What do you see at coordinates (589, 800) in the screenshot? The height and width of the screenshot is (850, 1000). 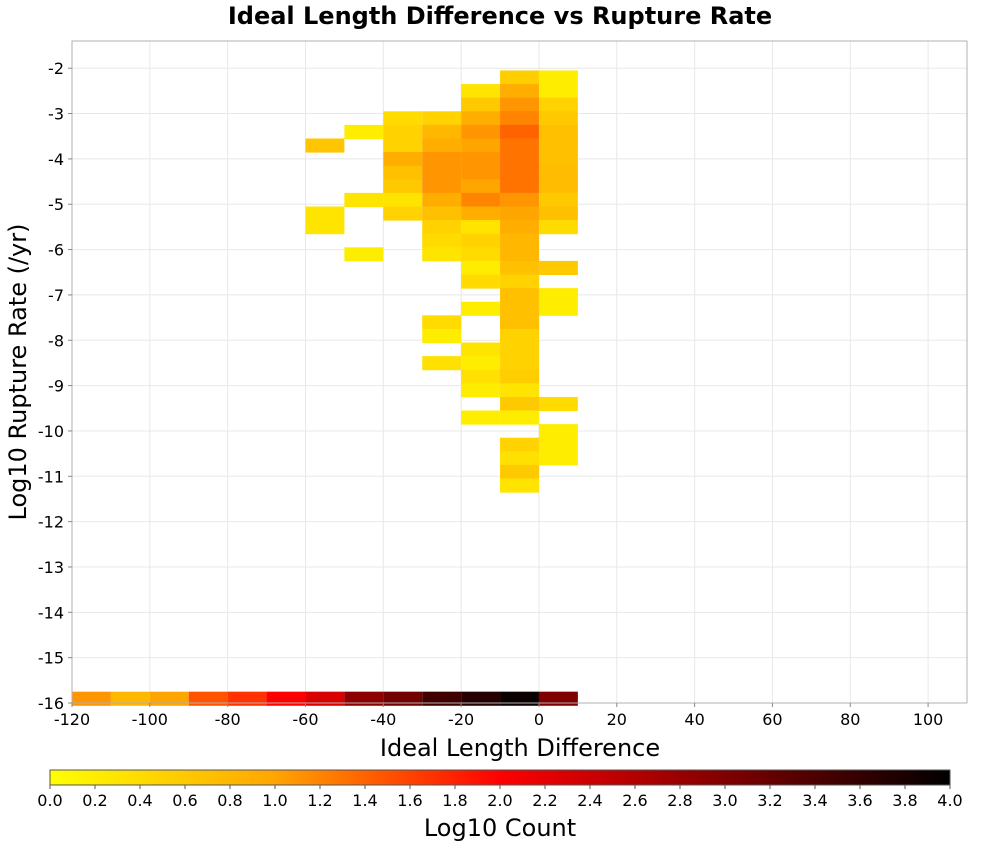 I see `colorbar-tick-label: 2.4` at bounding box center [589, 800].